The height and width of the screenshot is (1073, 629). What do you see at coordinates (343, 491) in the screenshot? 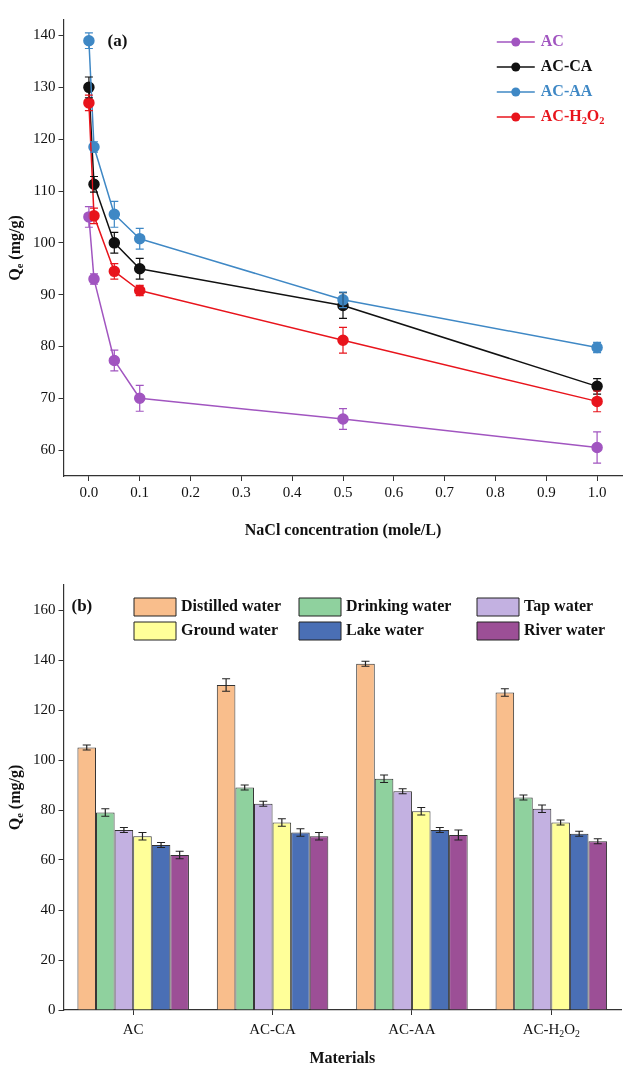
I see `x-tick-label: 0.5` at bounding box center [343, 491].